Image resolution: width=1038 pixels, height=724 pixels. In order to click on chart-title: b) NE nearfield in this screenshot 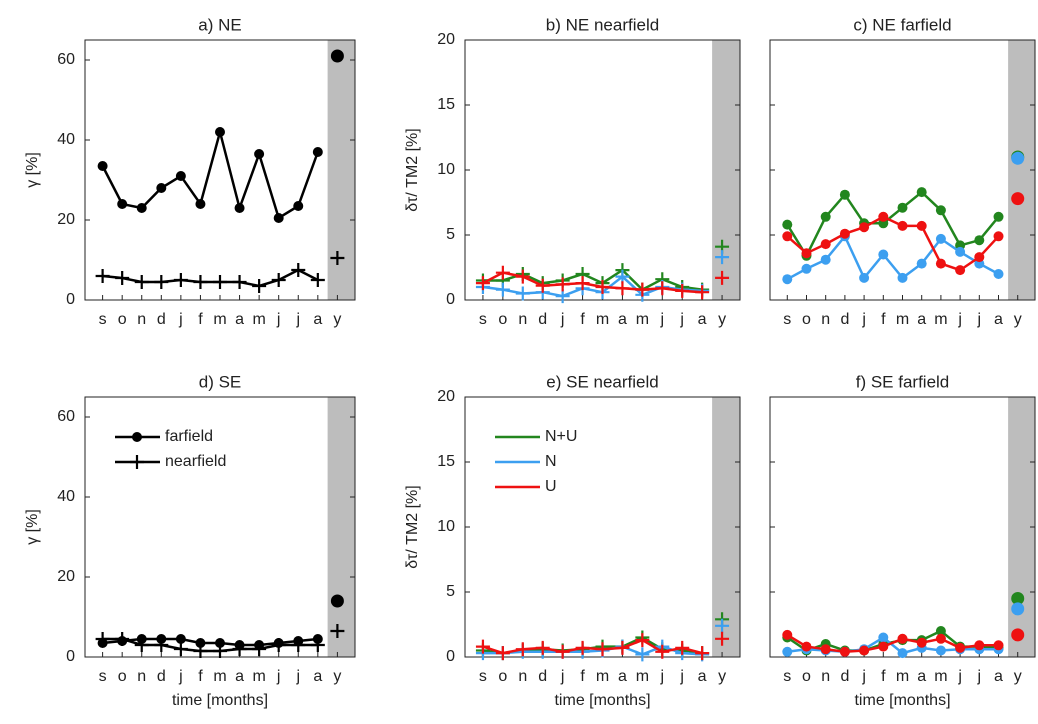, I will do `click(602, 24)`.